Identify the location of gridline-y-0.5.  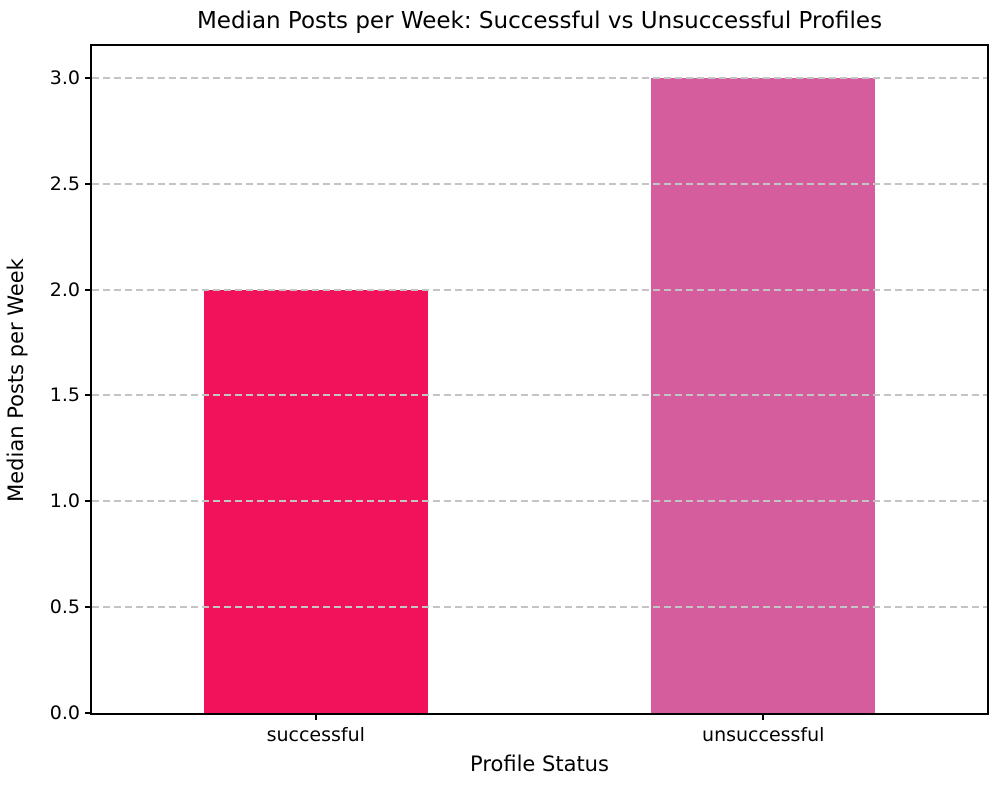
(539, 607).